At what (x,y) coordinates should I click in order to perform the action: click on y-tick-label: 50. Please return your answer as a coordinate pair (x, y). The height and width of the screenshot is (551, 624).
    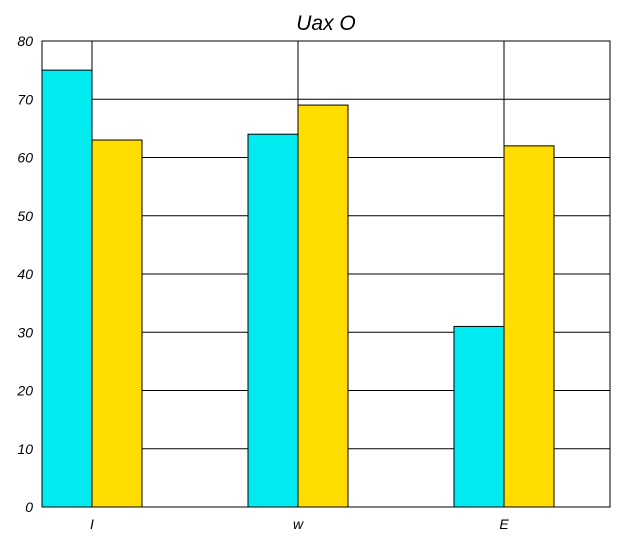
    Looking at the image, I should click on (25, 216).